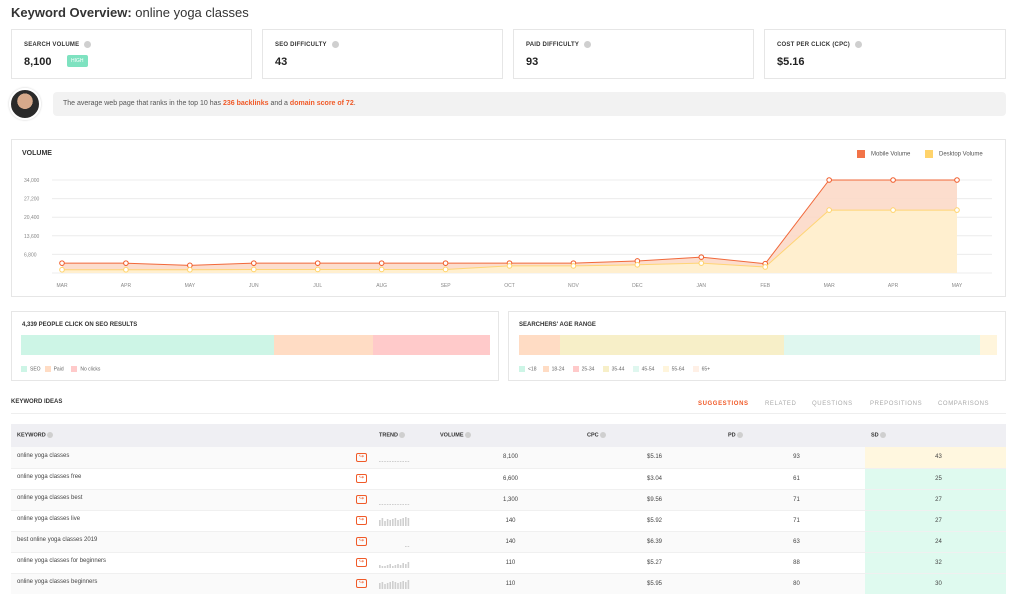 The width and height of the screenshot is (1024, 594). Describe the element at coordinates (832, 404) in the screenshot. I see `tab-questions: QUESTIONS` at that location.